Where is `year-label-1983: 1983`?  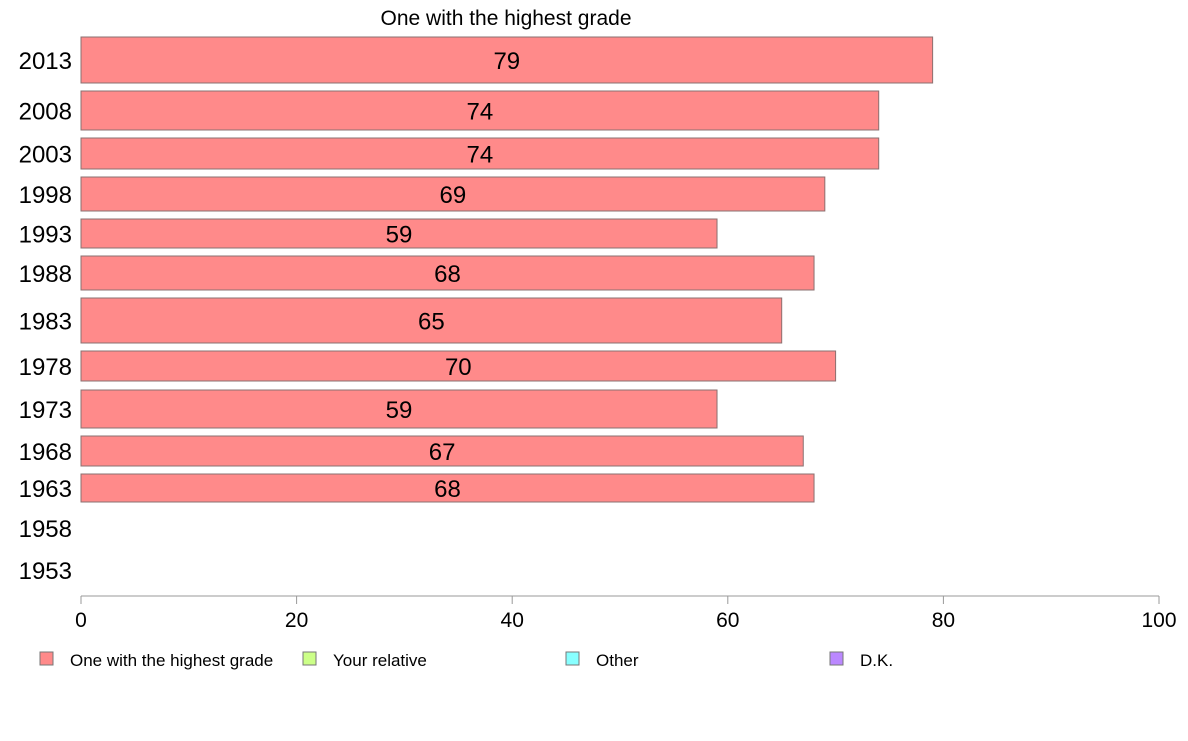 year-label-1983: 1983 is located at coordinates (45, 322).